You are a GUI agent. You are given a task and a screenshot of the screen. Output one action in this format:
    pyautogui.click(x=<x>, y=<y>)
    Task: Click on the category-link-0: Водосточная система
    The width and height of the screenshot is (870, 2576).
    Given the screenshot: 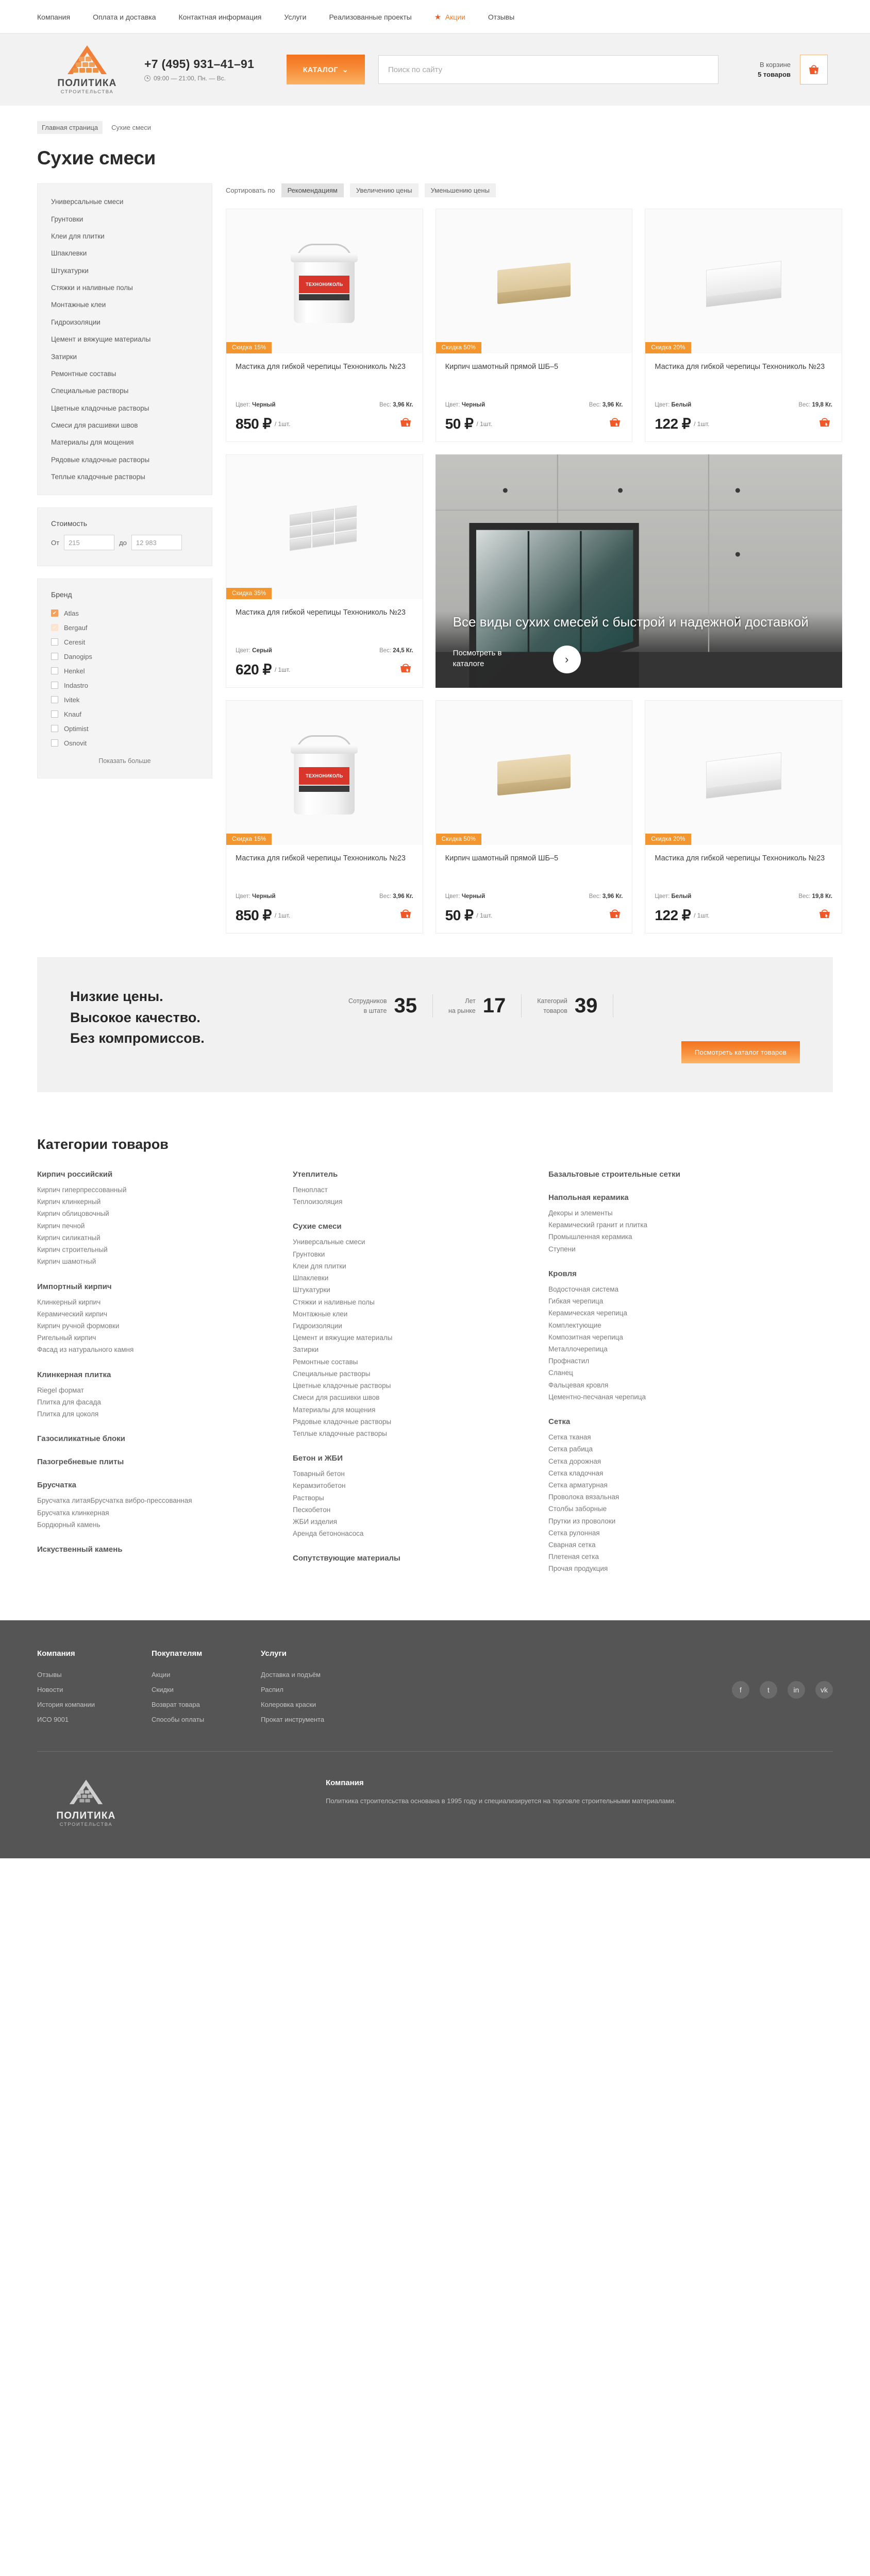 What is the action you would take?
    pyautogui.click(x=583, y=1289)
    